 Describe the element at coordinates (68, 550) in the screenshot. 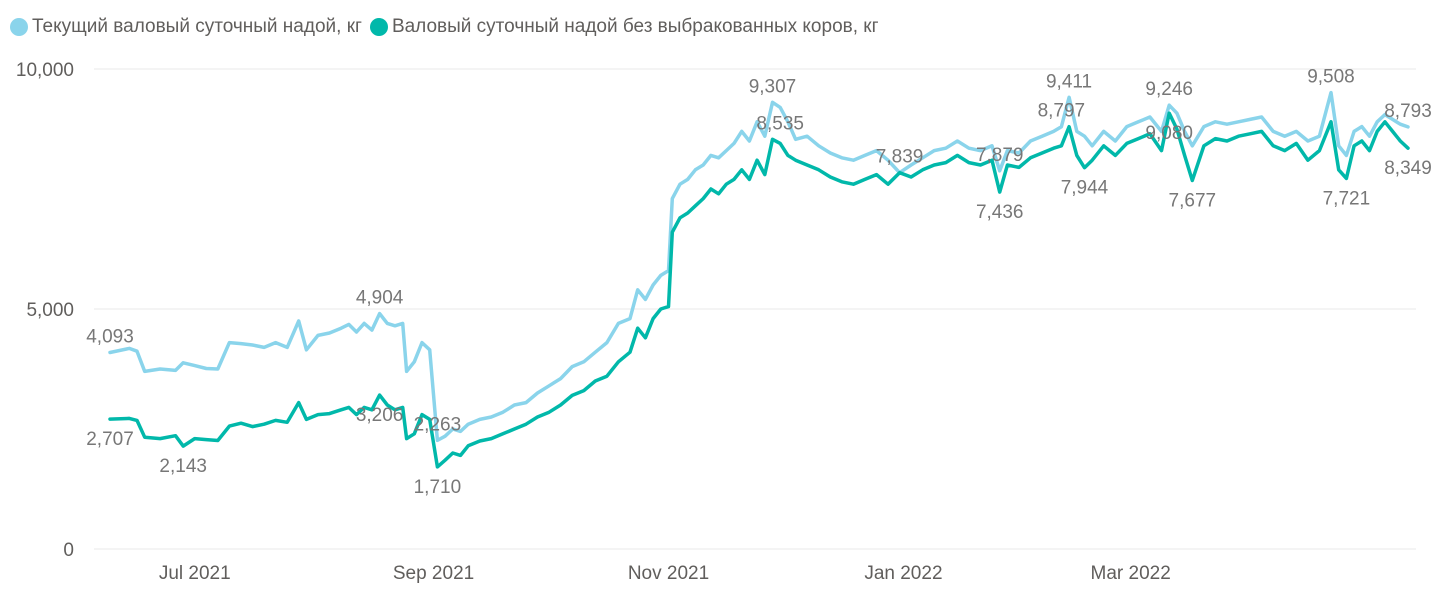

I see `y-tick-label: 0` at that location.